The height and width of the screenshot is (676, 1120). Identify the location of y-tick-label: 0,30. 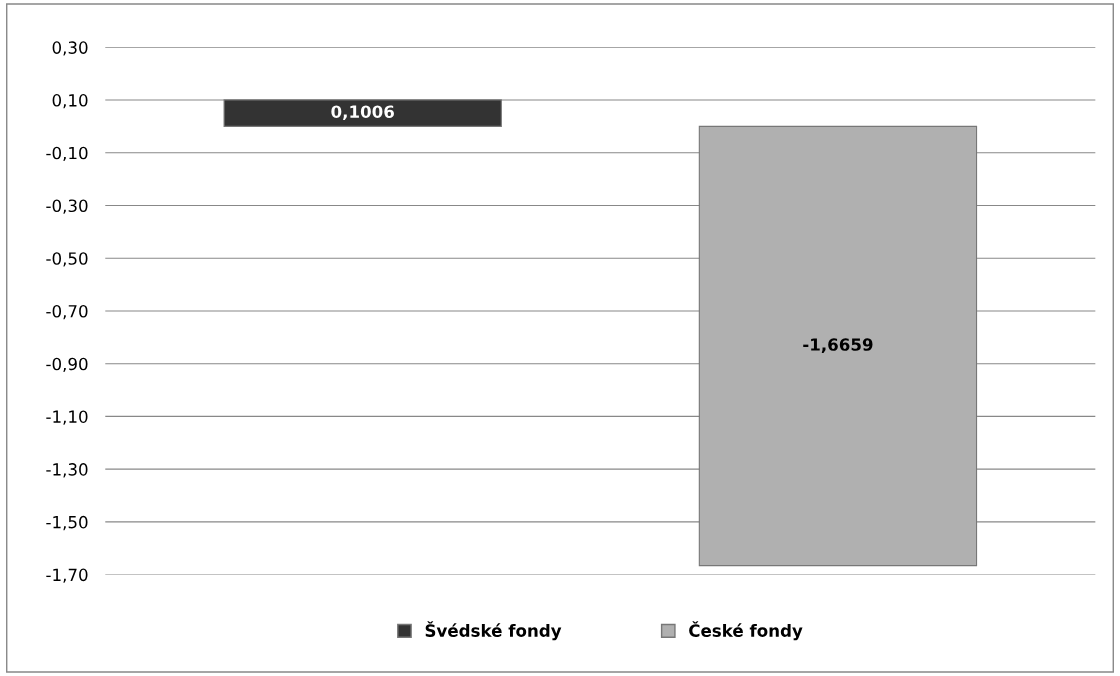
(70, 48).